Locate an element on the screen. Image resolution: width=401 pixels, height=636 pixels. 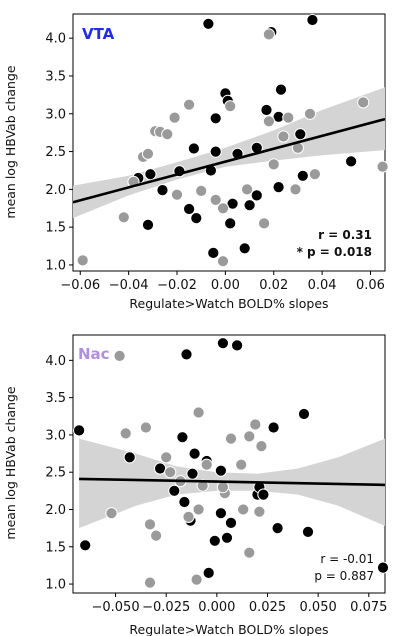
vta-y-tick-label: 3.0 is located at coordinates (55, 114).